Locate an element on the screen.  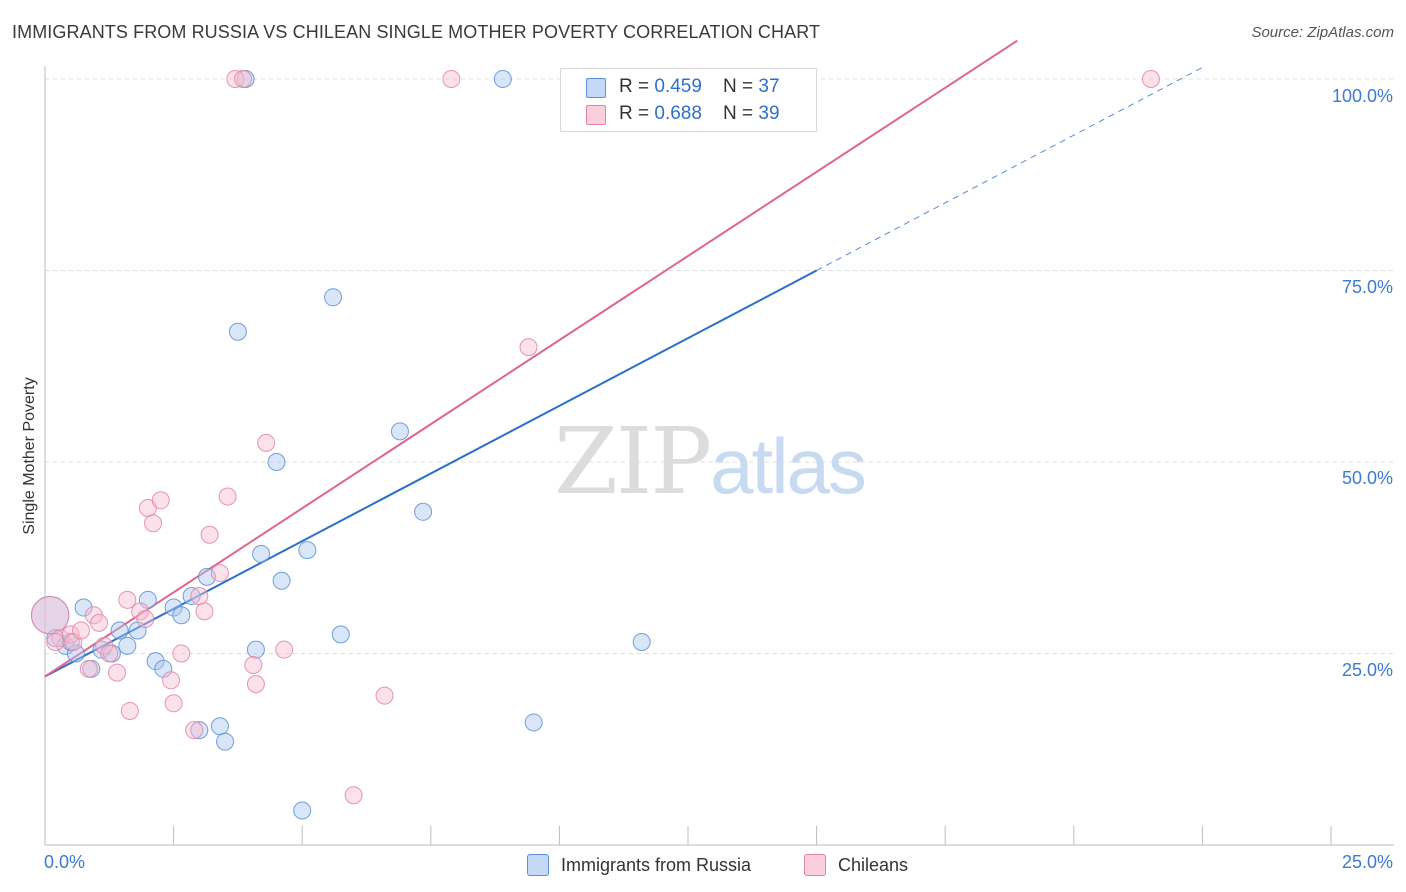
legend-item-russia: Immigrants from Russia is located at coordinates (639, 865).